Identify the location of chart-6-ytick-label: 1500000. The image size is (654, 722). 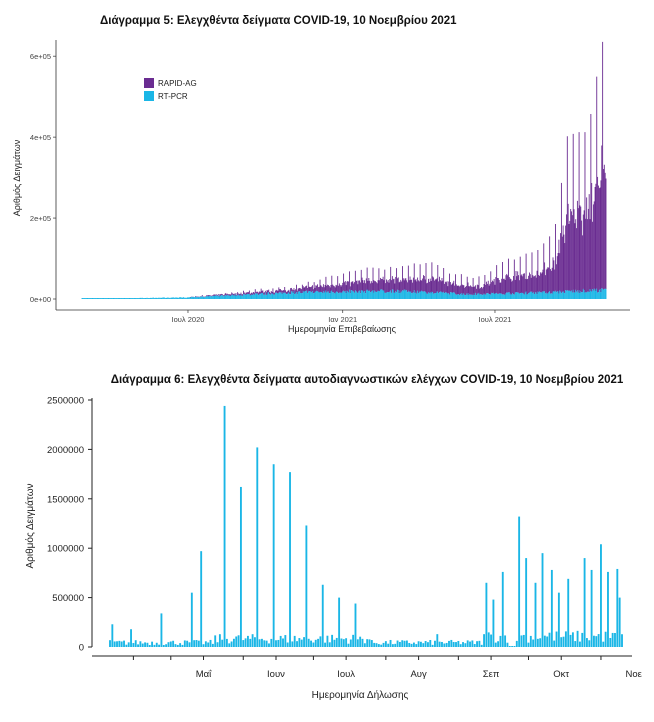
(65, 499).